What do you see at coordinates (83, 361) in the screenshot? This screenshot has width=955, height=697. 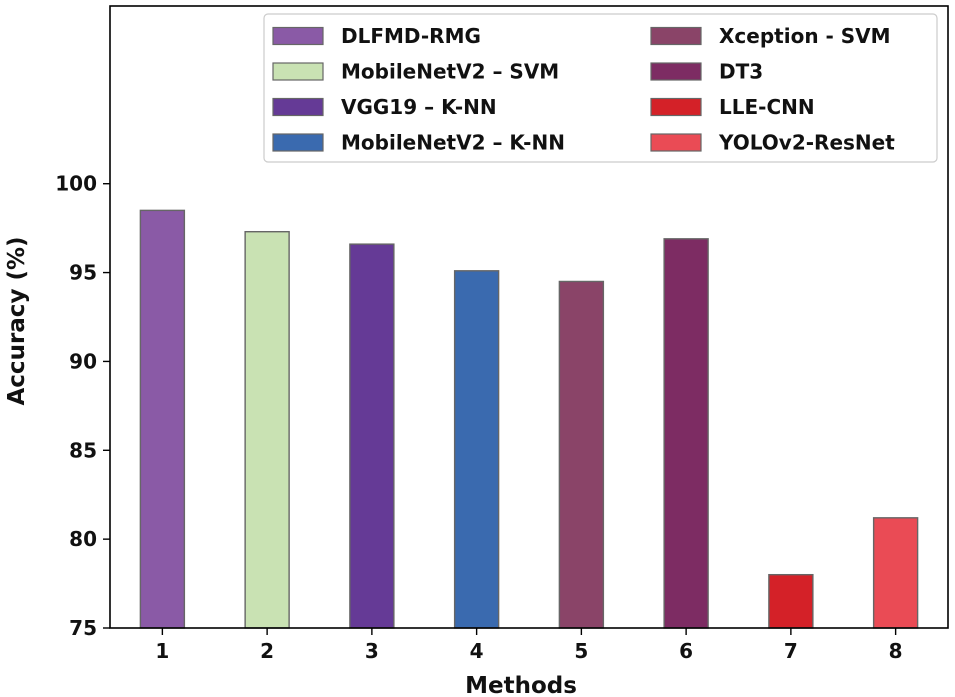 I see `y-tick-label: 90` at bounding box center [83, 361].